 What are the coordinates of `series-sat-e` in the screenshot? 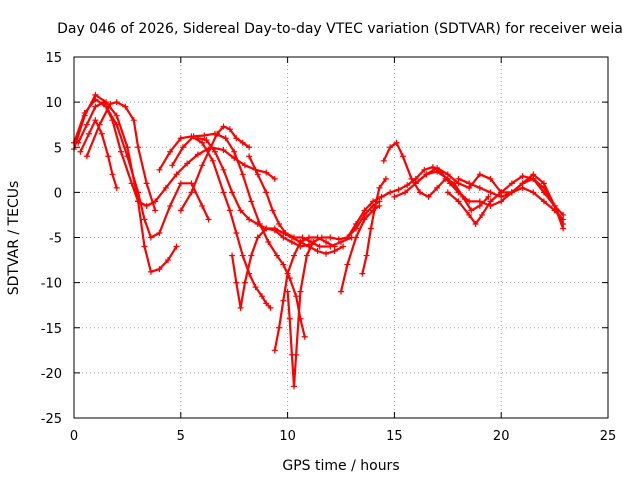 It's located at (121, 156).